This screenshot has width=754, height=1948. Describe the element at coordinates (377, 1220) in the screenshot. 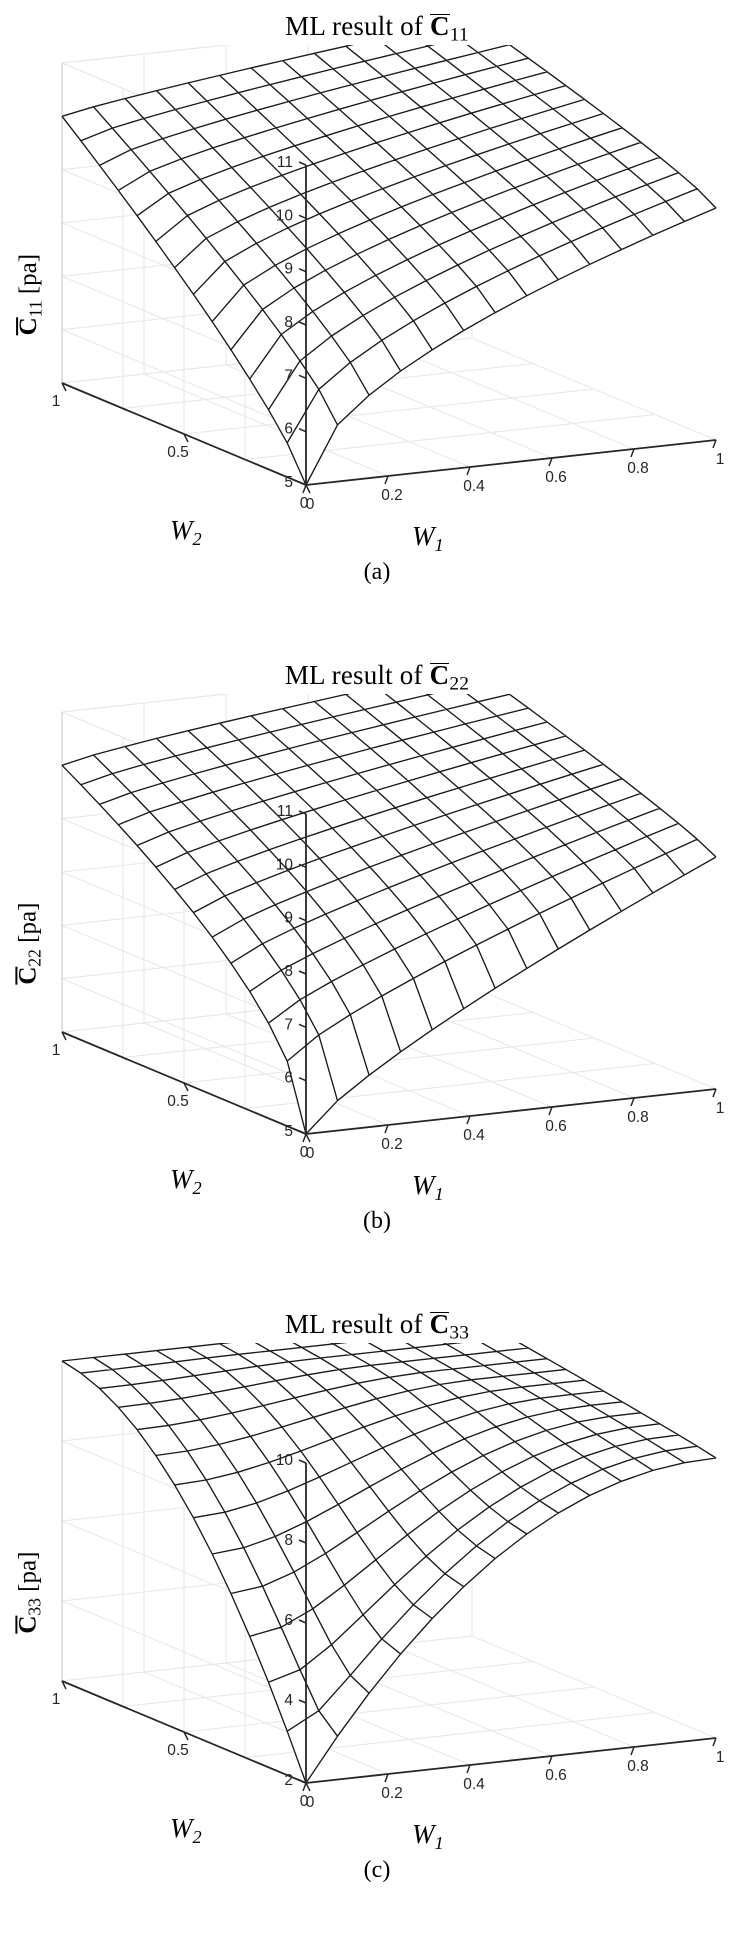

I see `subcaption-b: (b)` at that location.